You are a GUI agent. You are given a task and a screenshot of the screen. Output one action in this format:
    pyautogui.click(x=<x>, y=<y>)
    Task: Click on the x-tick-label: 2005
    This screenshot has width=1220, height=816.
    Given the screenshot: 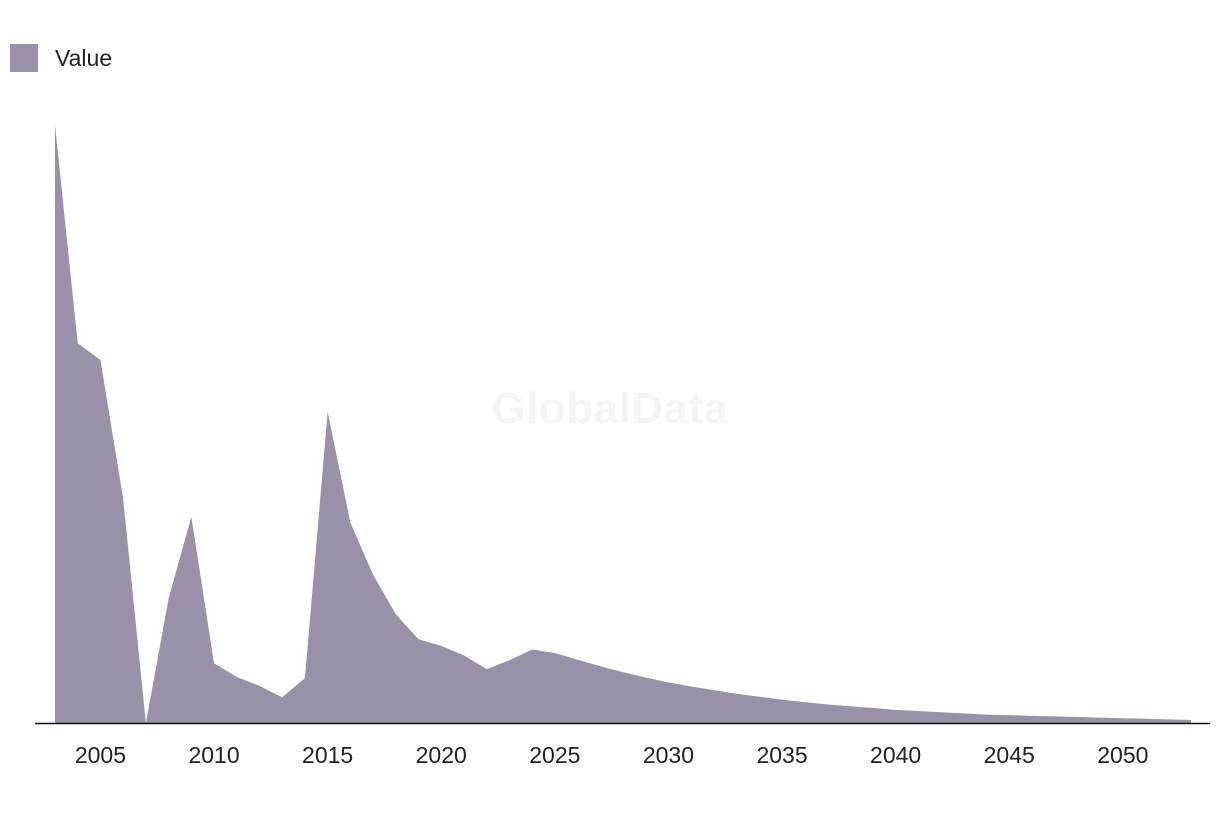 What is the action you would take?
    pyautogui.click(x=100, y=755)
    